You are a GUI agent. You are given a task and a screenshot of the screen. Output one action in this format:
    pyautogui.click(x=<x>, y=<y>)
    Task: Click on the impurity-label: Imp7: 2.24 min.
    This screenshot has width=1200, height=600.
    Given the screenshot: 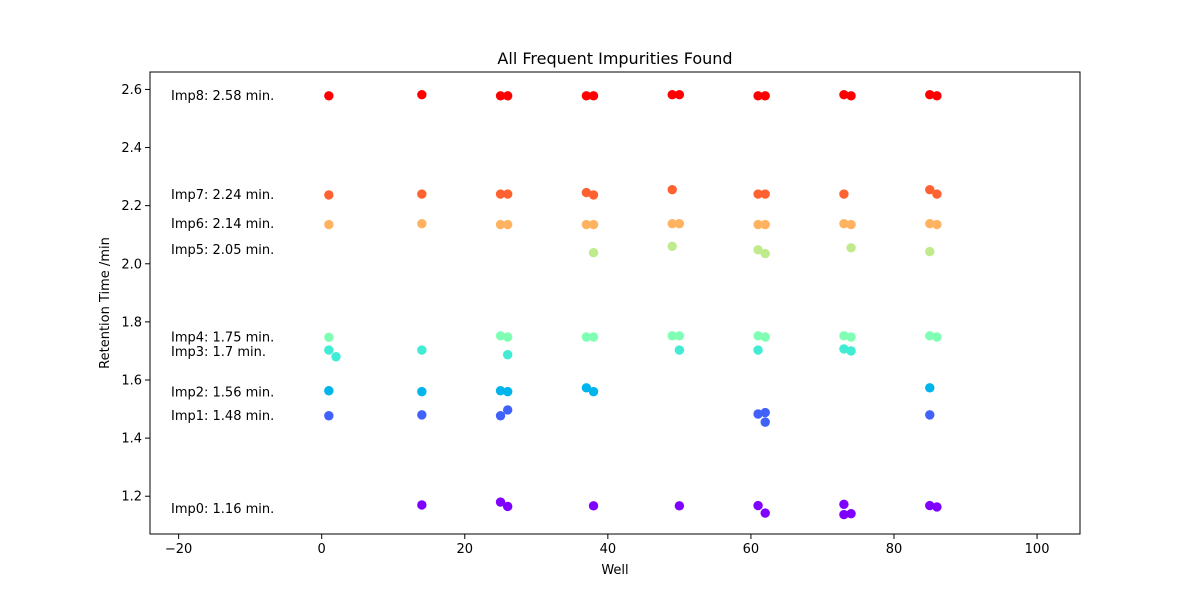 What is the action you would take?
    pyautogui.click(x=222, y=195)
    